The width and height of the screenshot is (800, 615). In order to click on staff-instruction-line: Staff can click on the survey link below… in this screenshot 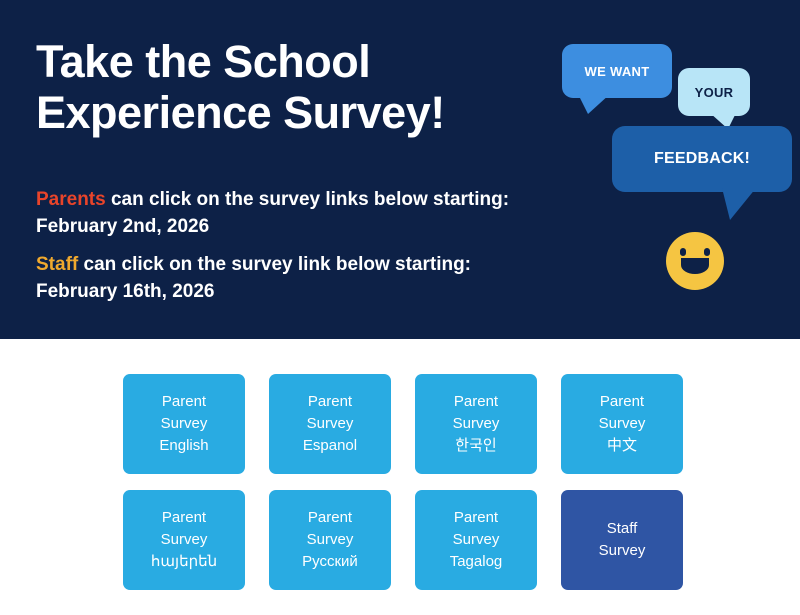, I will do `click(253, 264)`.